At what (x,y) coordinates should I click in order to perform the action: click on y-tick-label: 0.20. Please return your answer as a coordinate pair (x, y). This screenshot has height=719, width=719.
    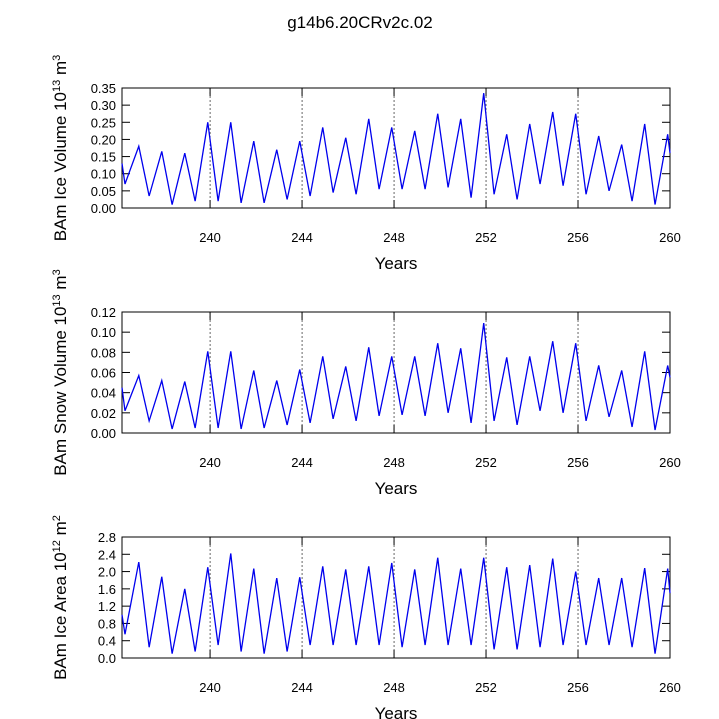
    Looking at the image, I should click on (103, 139).